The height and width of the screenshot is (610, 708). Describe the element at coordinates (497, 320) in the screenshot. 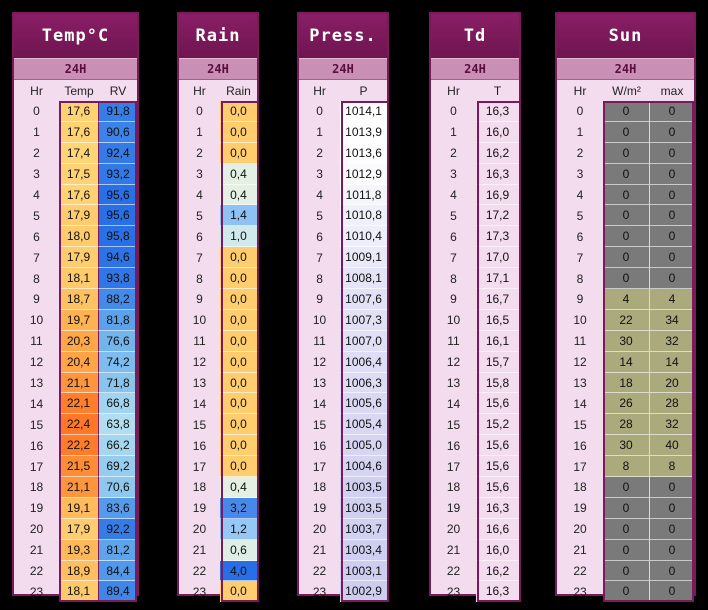

I see `dewpoint-cell: 16,5` at that location.